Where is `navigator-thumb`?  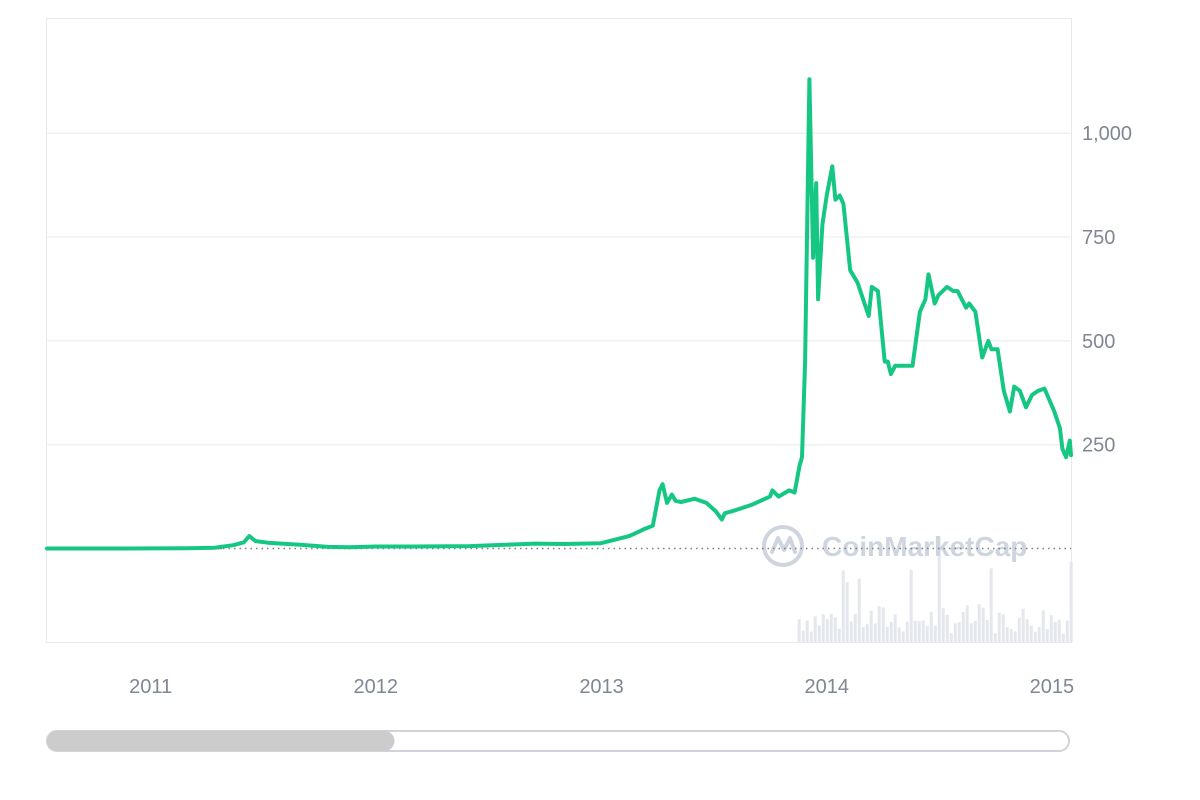 navigator-thumb is located at coordinates (221, 741).